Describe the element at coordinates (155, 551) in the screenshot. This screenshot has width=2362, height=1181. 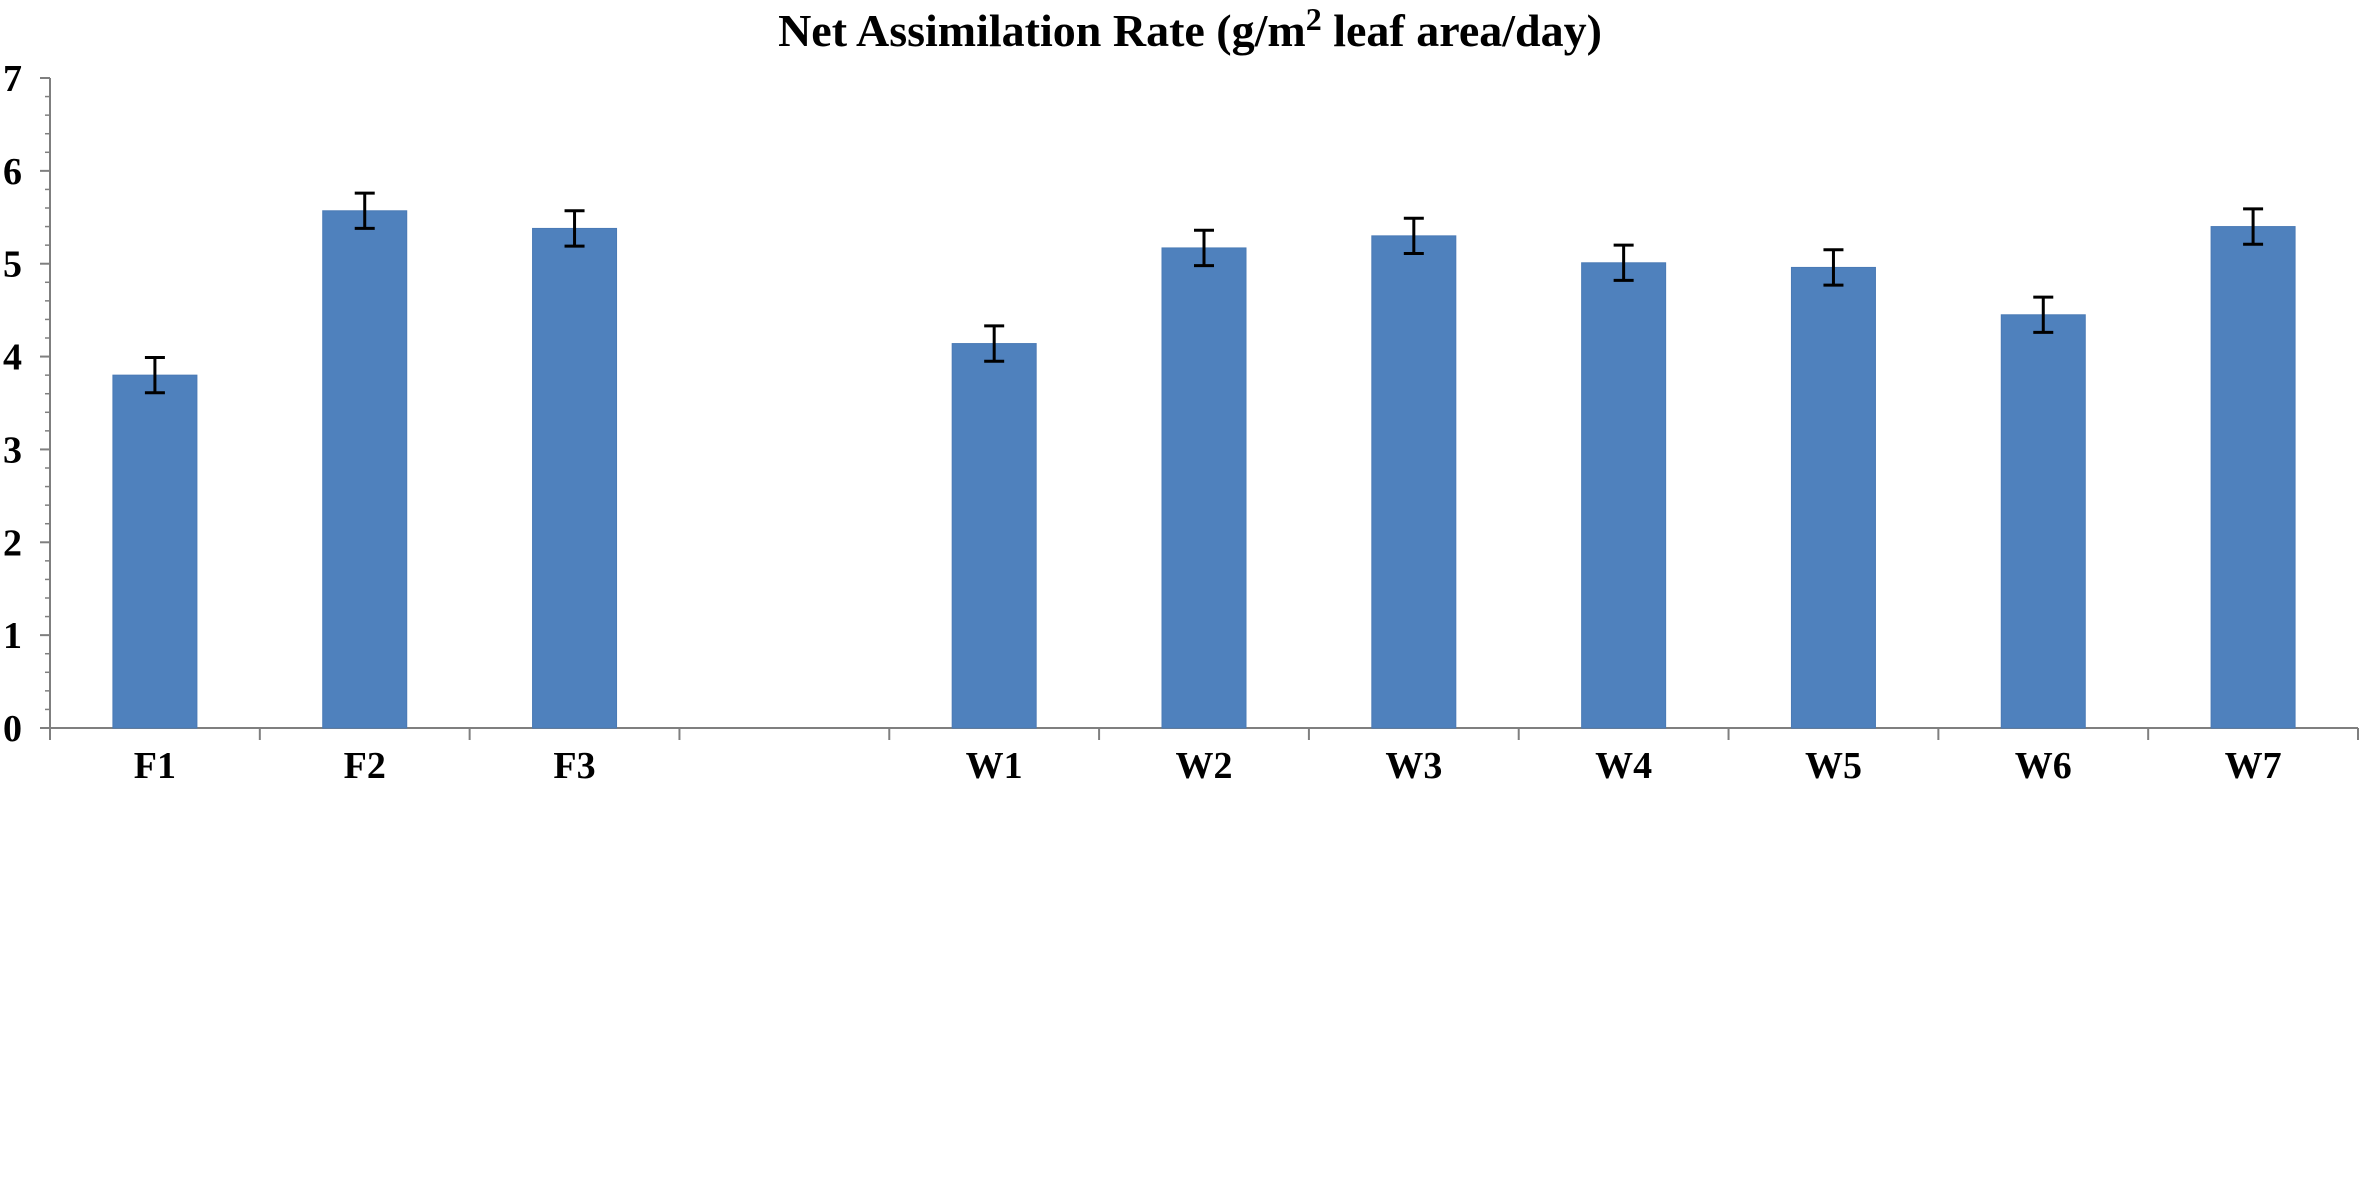
I see `bar-f1` at that location.